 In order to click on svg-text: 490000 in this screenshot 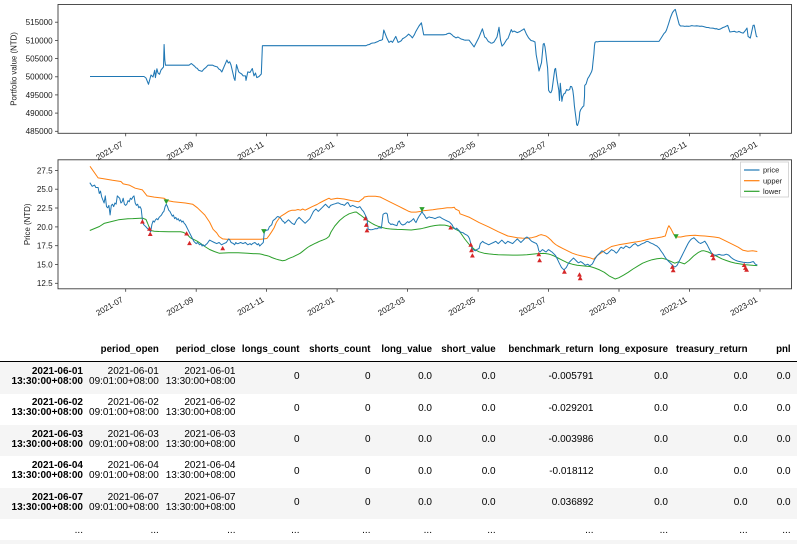, I will do `click(40, 113)`.